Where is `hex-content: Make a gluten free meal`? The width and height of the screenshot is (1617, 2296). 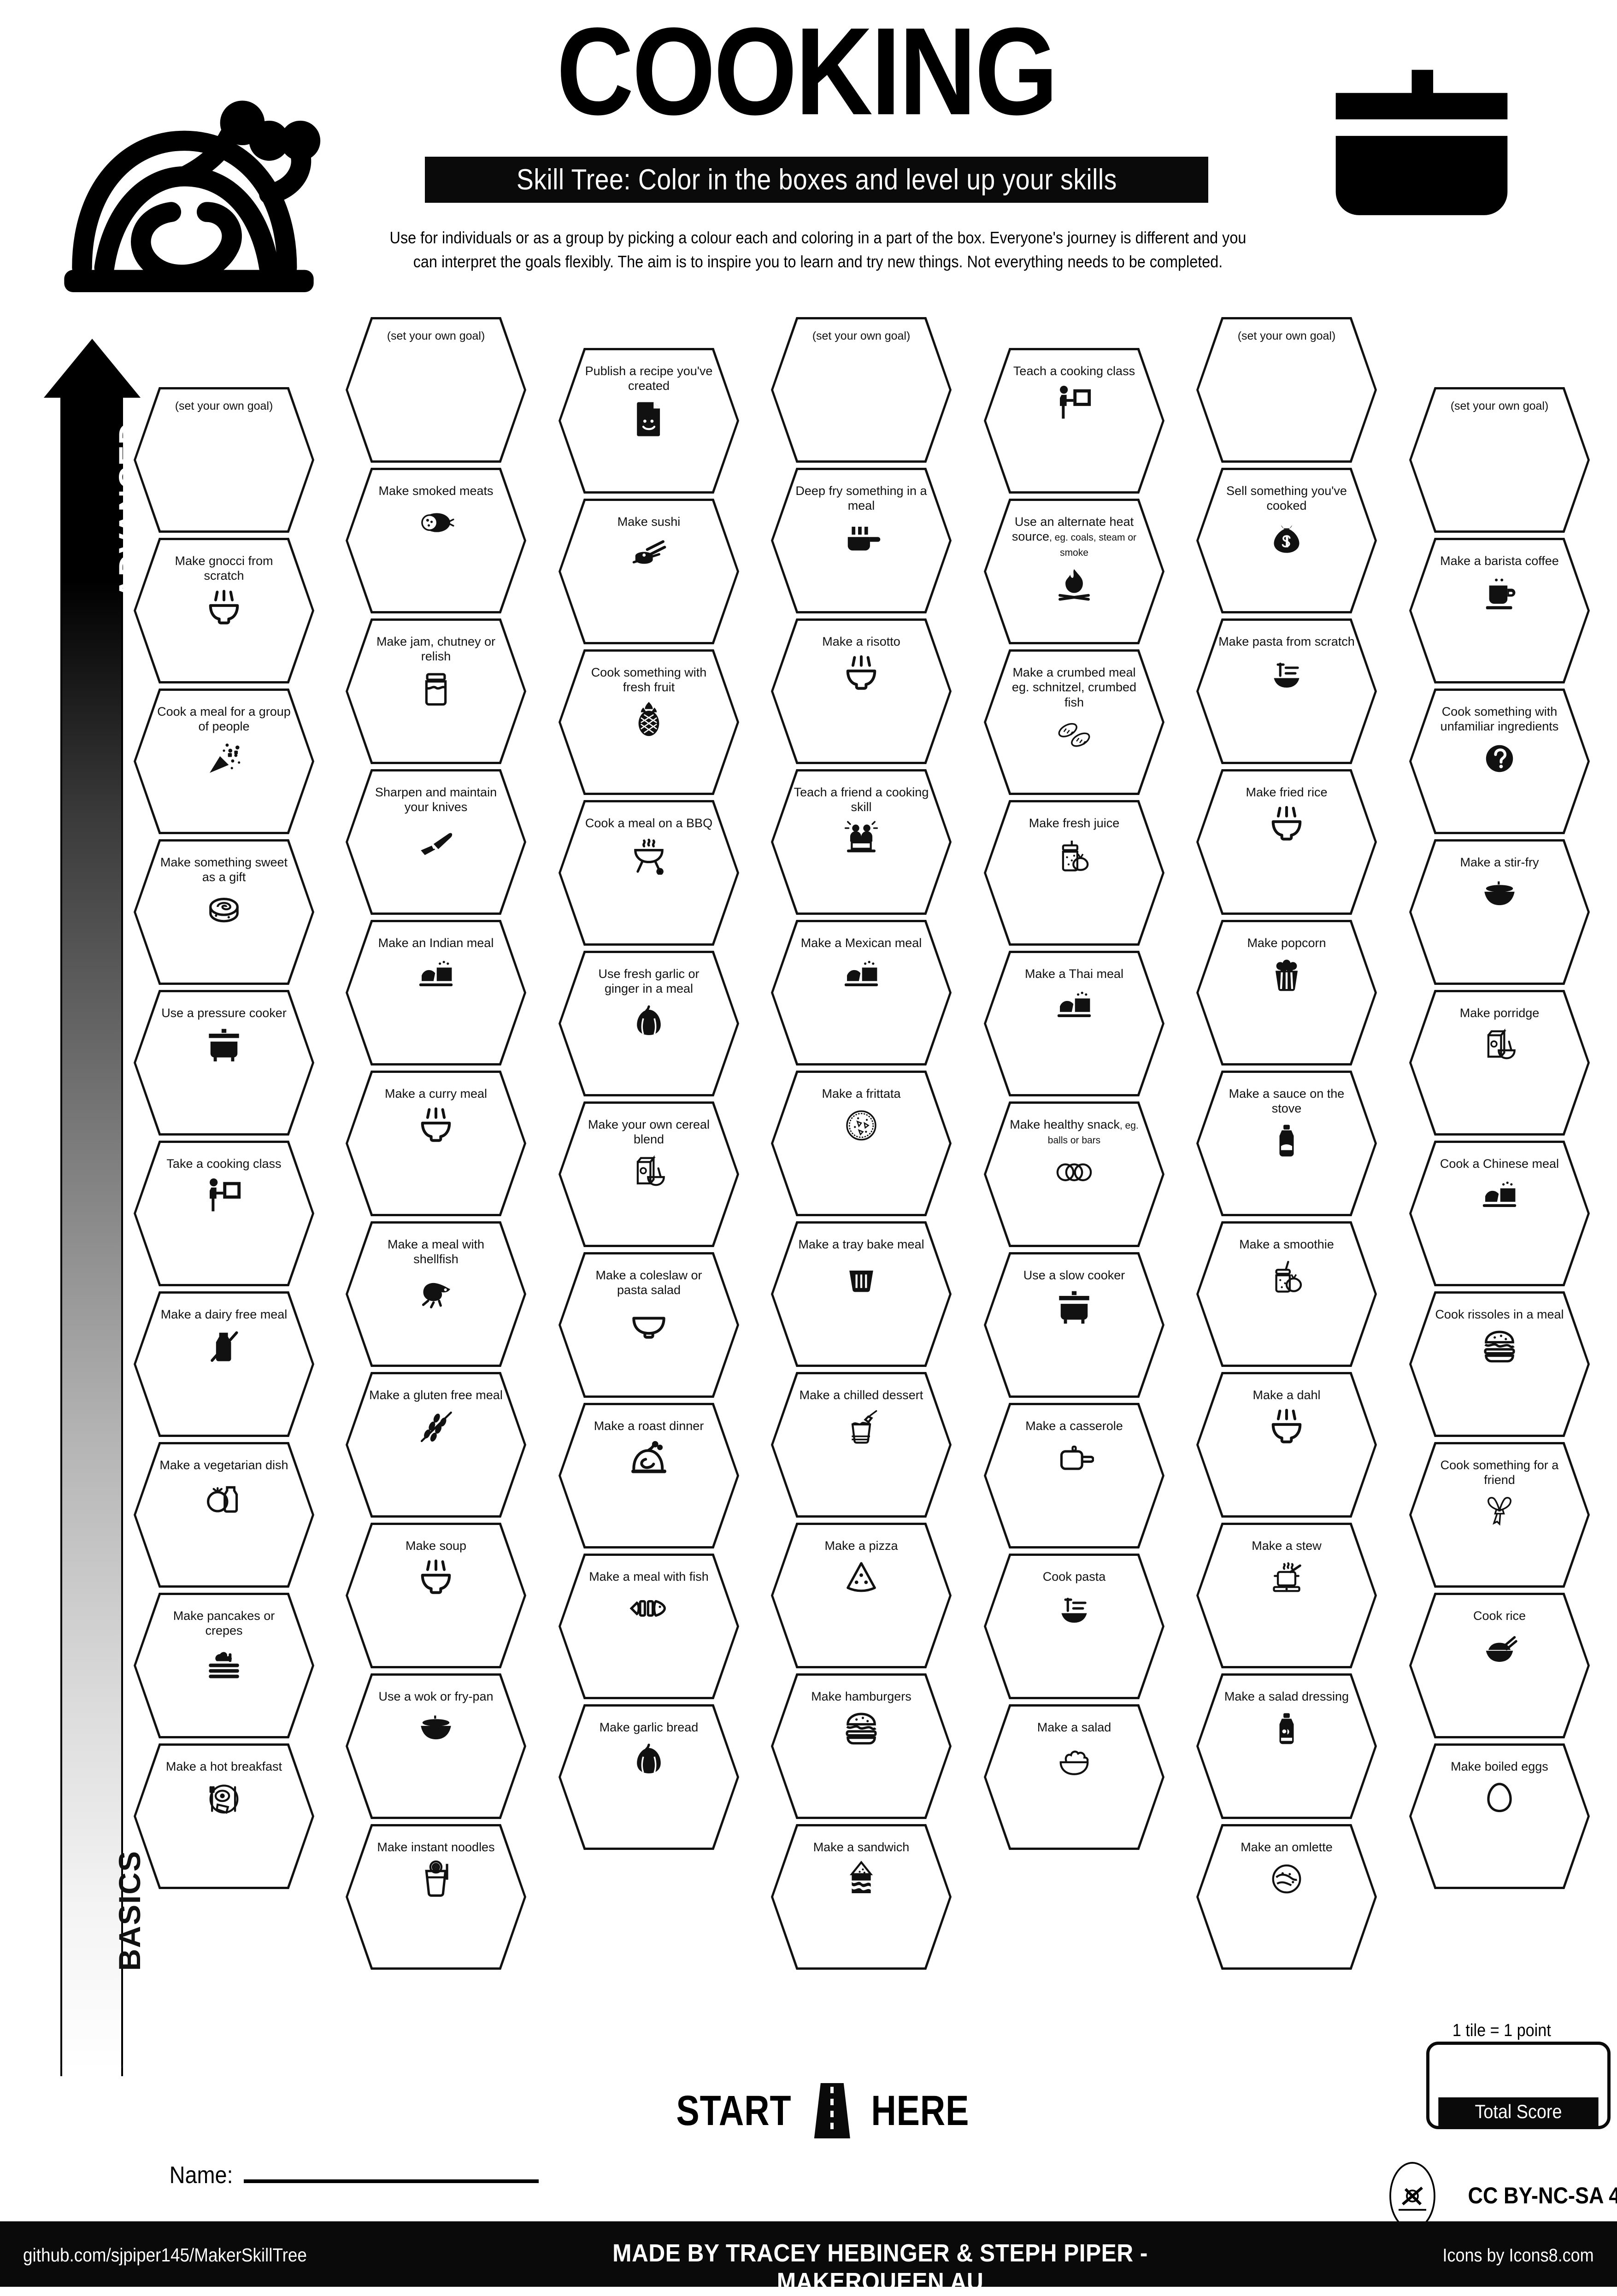
hex-content: Make a gluten free meal is located at coordinates (436, 1445).